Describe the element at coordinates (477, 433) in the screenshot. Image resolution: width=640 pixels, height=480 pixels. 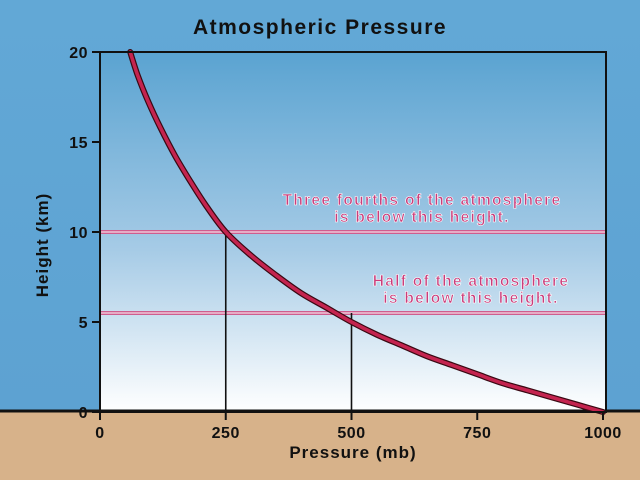
I see `x-tick-label: 750` at that location.